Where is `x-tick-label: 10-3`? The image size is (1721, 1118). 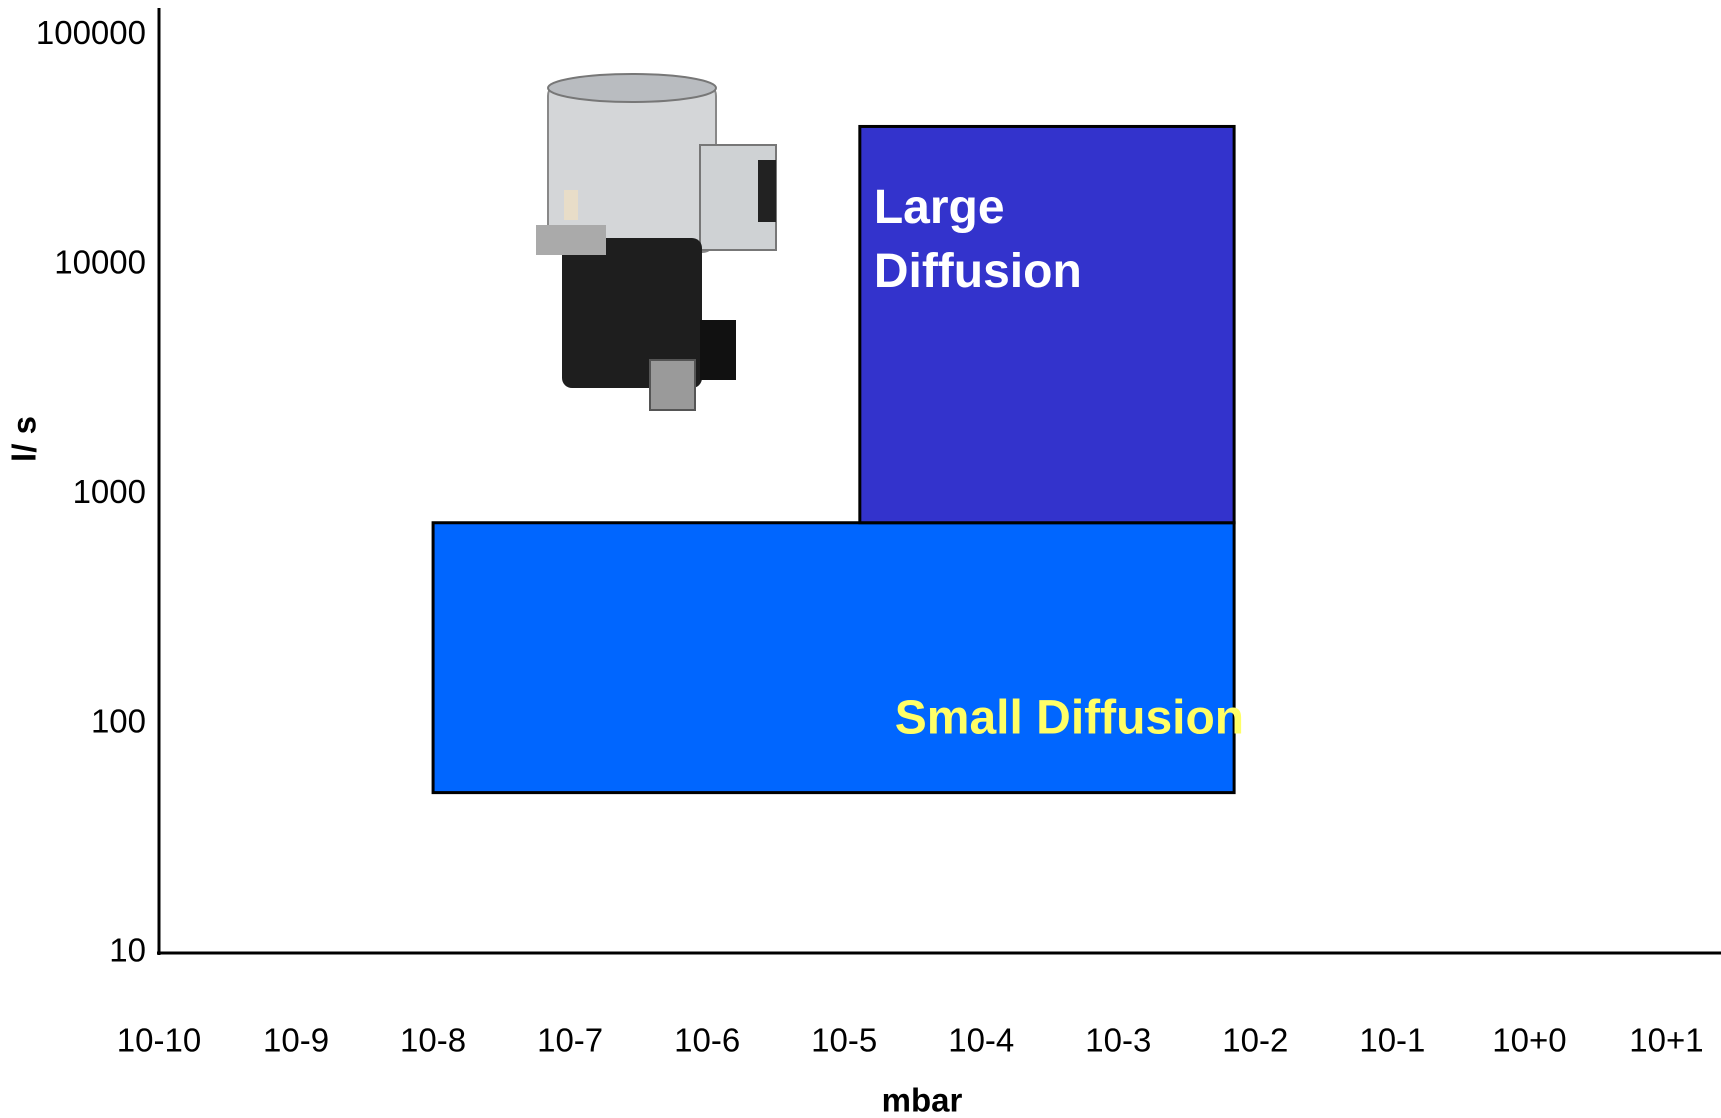
x-tick-label: 10-3 is located at coordinates (1118, 1040).